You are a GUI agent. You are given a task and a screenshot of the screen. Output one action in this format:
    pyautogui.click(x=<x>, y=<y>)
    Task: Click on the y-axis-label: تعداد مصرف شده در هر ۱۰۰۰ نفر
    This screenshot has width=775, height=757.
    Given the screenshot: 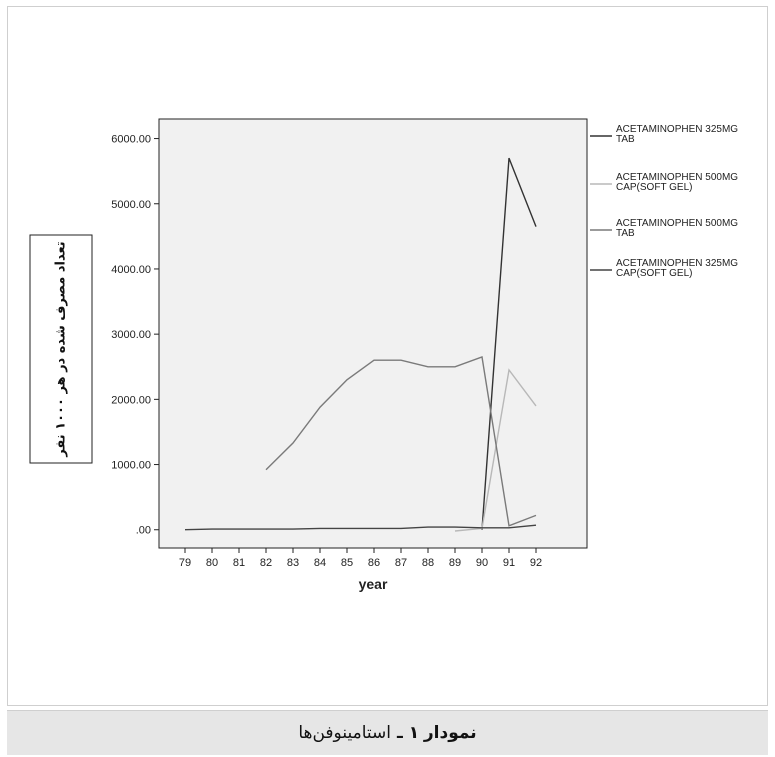 What is the action you would take?
    pyautogui.click(x=61, y=349)
    